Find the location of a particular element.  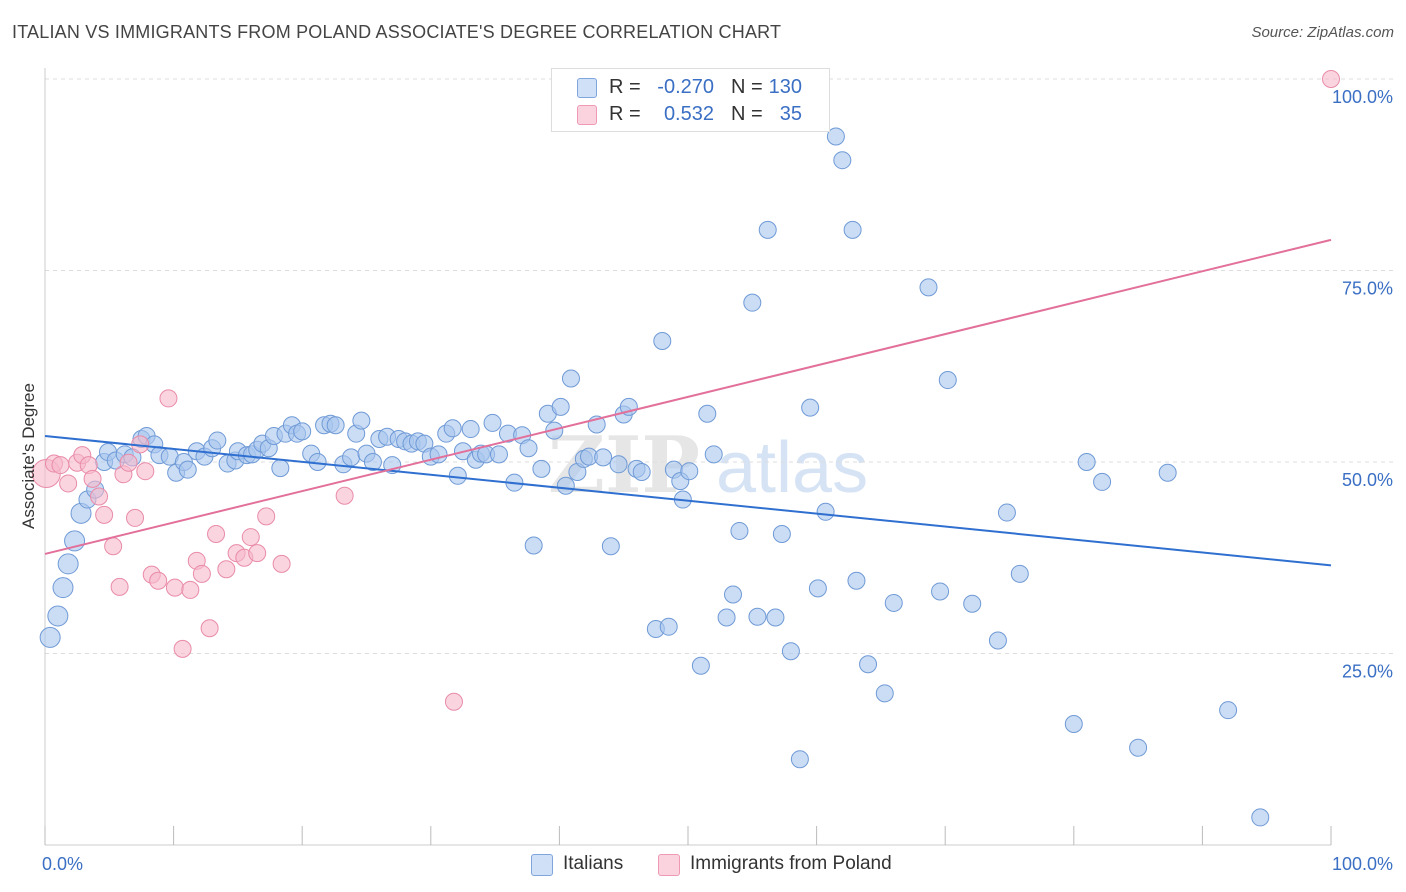

watermark: ZIP atlas is located at coordinates (708, 465).